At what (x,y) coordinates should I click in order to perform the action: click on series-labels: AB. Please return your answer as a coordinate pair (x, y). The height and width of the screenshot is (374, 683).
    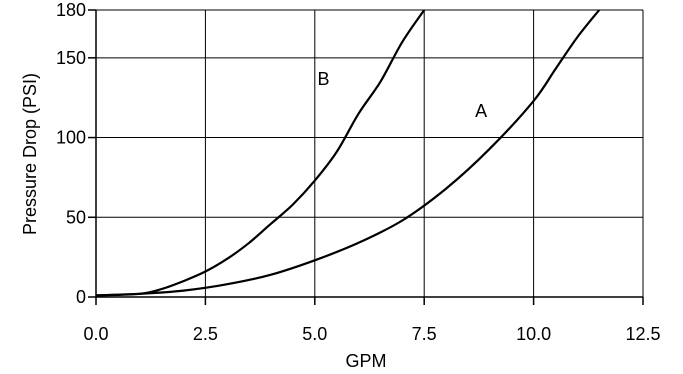
    Looking at the image, I should click on (403, 95).